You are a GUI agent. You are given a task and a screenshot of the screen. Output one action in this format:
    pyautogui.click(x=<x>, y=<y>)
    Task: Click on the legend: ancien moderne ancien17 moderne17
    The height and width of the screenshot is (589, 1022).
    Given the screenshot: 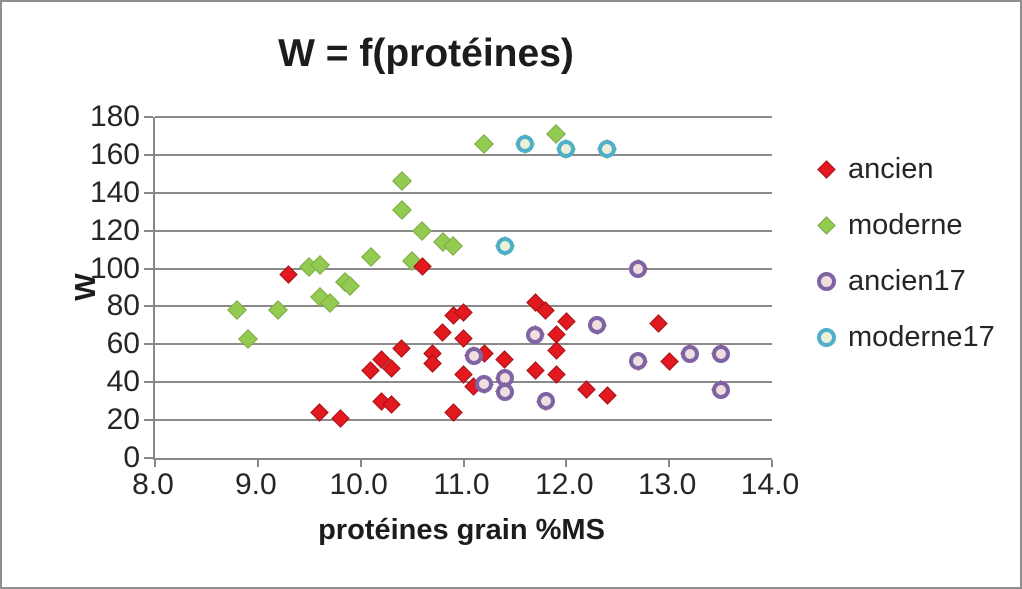 What is the action you would take?
    pyautogui.click(x=904, y=252)
    